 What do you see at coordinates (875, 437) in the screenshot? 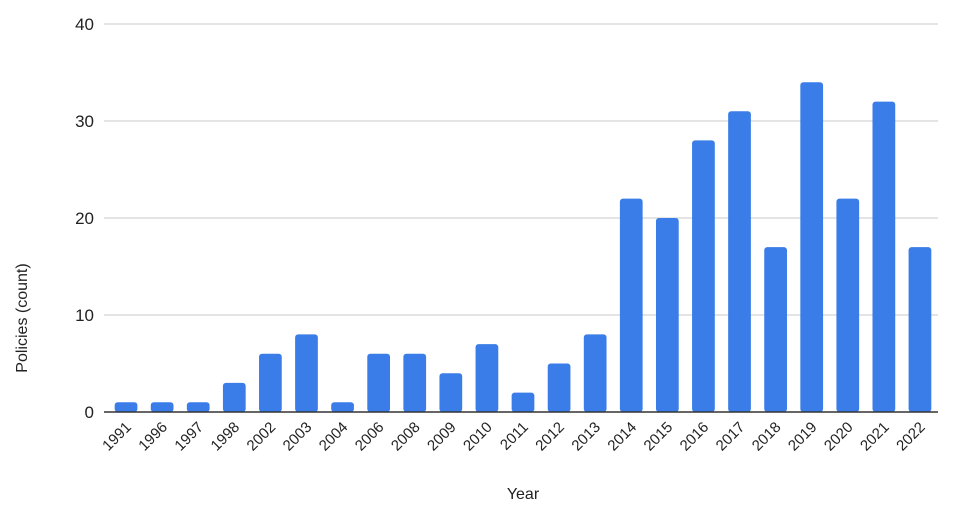
I see `x-tick-label: 2021` at bounding box center [875, 437].